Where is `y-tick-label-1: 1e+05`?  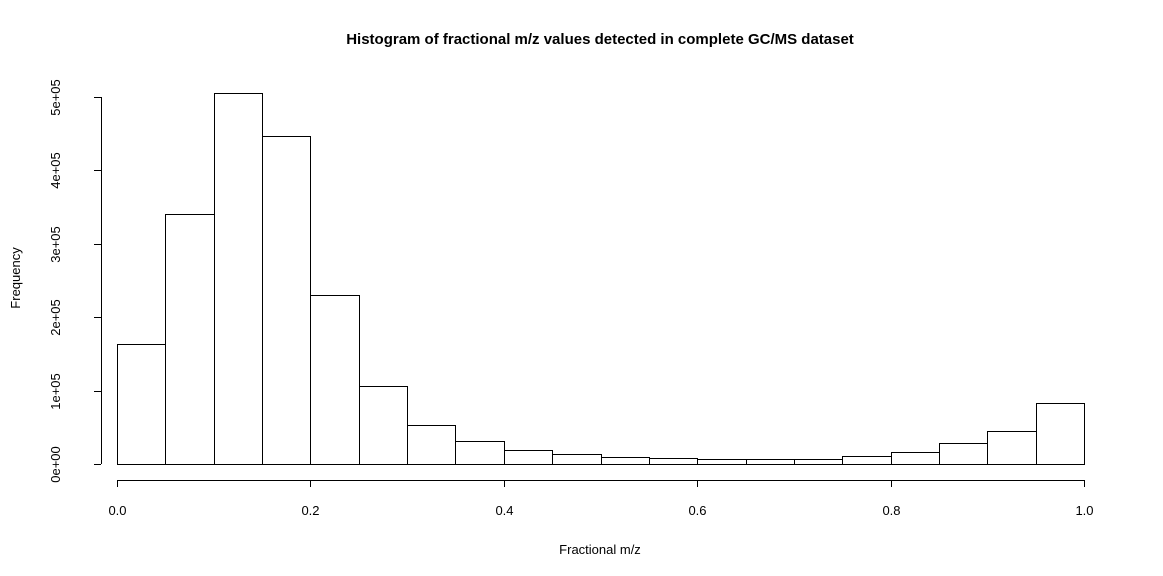 y-tick-label-1: 1e+05 is located at coordinates (55, 391).